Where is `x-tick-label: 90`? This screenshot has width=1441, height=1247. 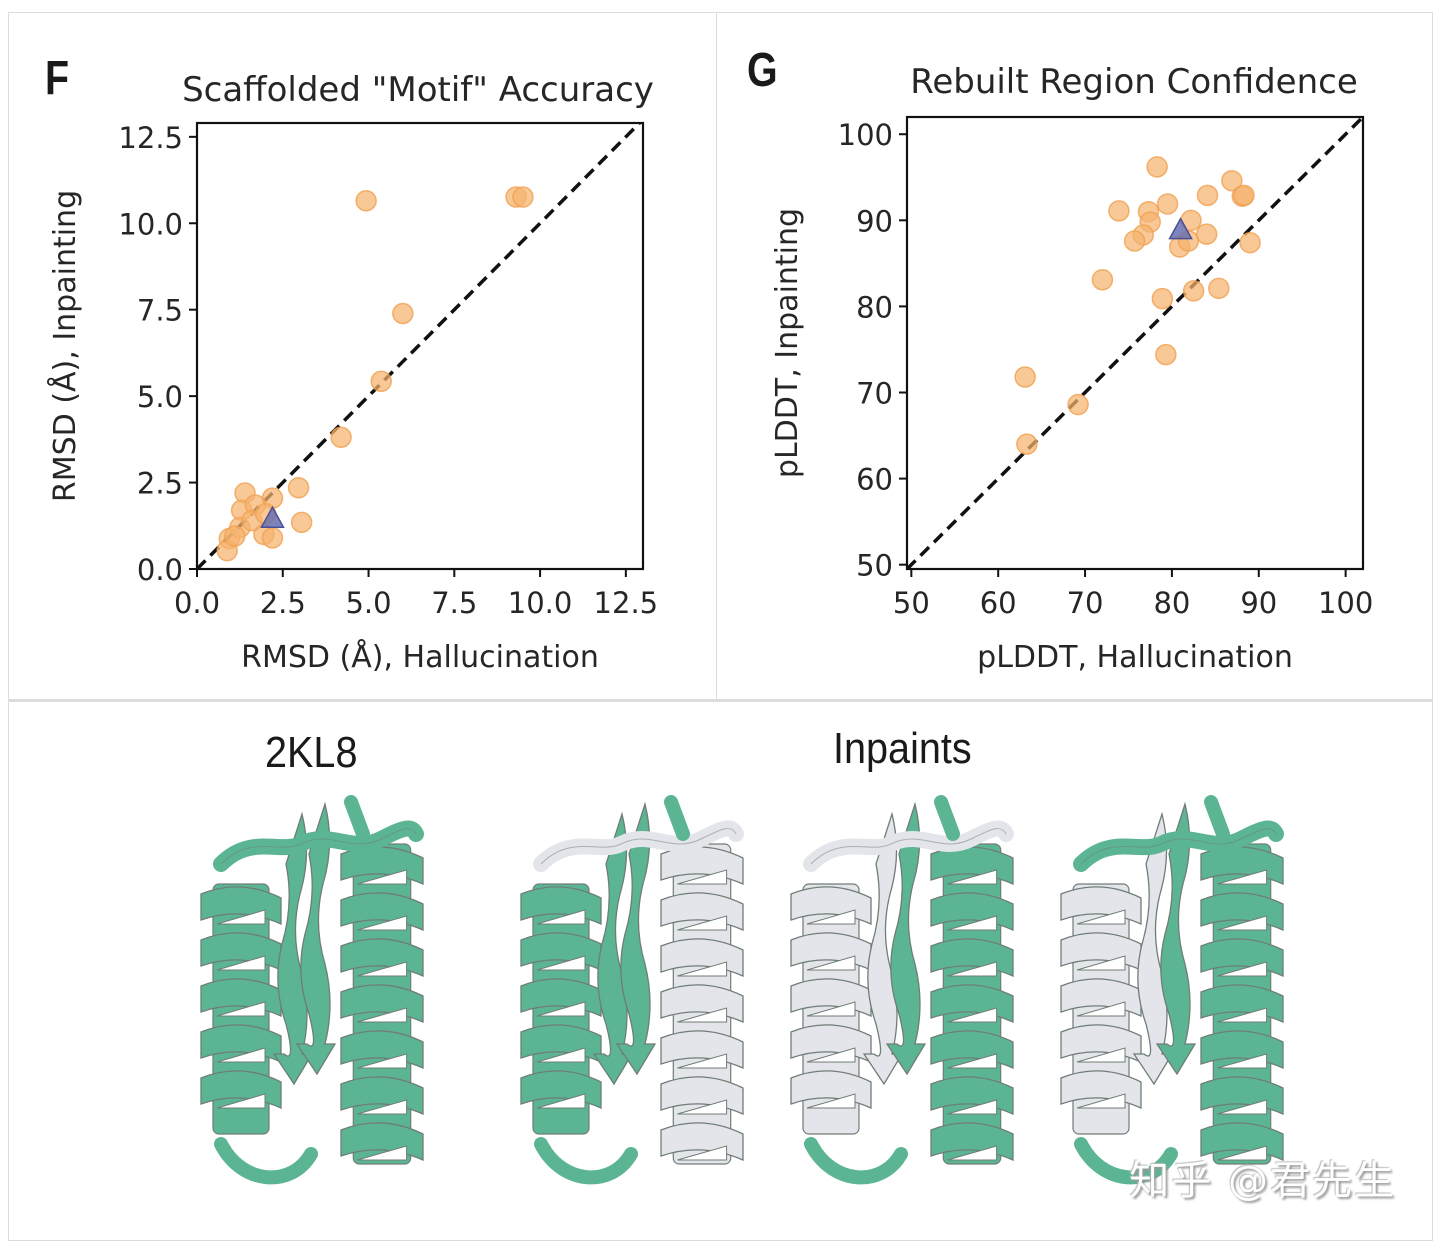 x-tick-label: 90 is located at coordinates (1258, 603).